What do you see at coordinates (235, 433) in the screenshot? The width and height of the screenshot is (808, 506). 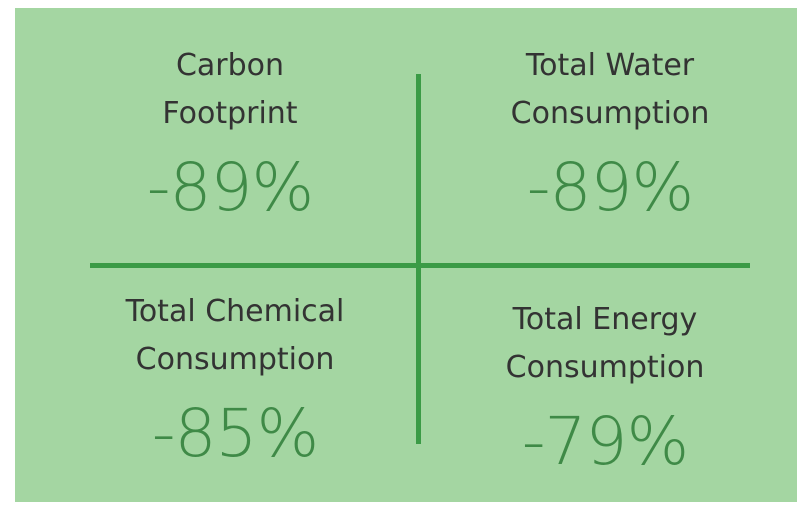 I see `value: -85%` at bounding box center [235, 433].